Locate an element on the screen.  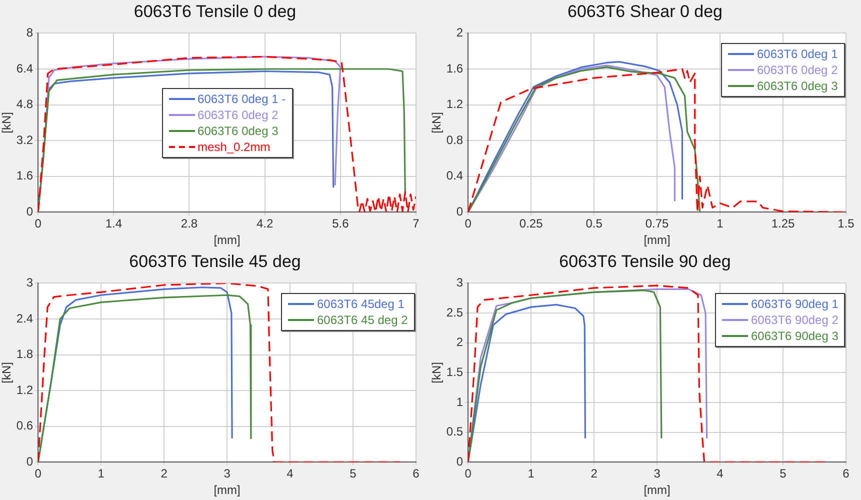
legend-label: 6063T6 45 deg 2 is located at coordinates (362, 320).